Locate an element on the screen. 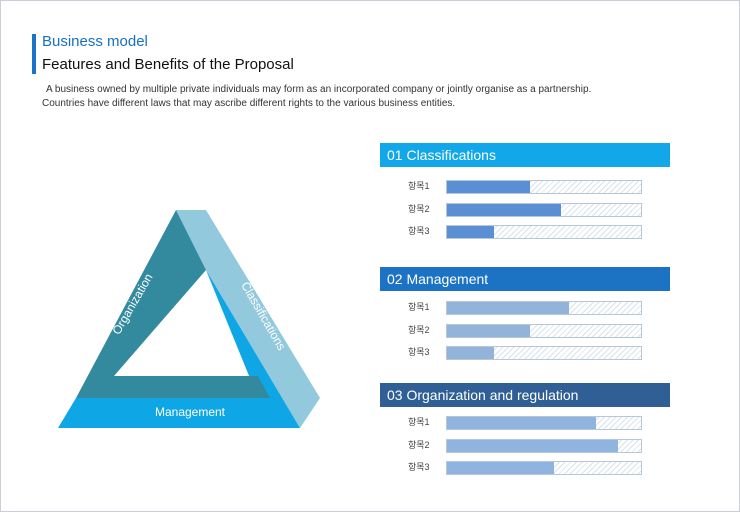 The height and width of the screenshot is (512, 740). title-accent-bar is located at coordinates (34, 54).